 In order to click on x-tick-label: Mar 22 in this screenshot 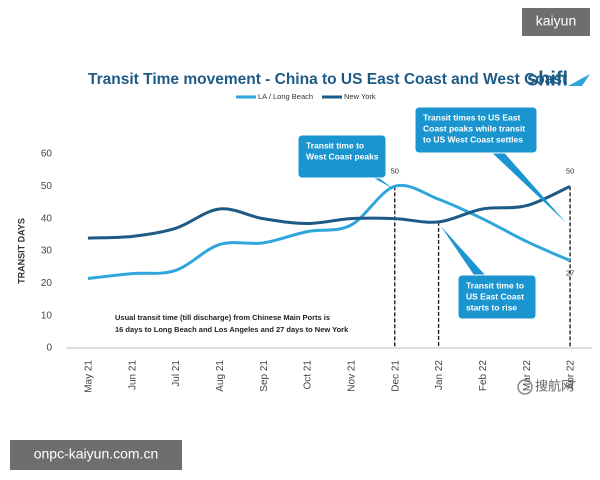, I will do `click(527, 376)`.